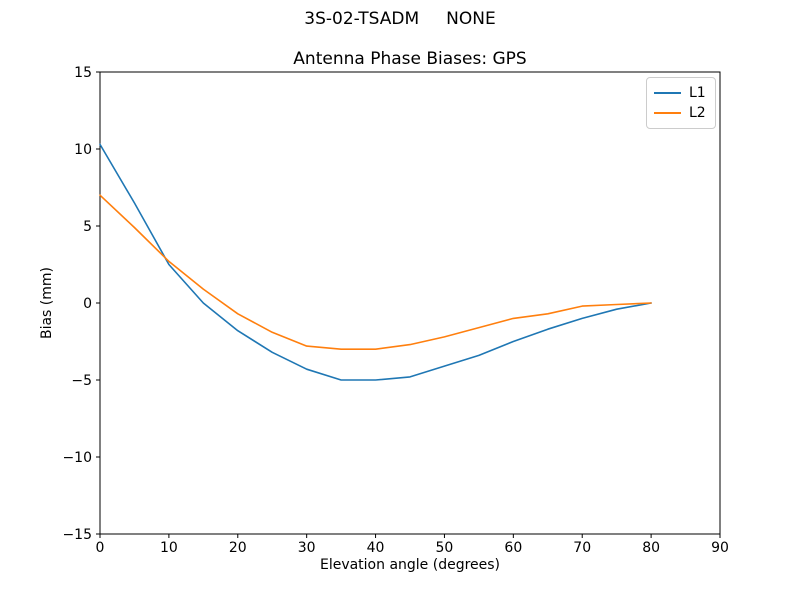  Describe the element at coordinates (81, 304) in the screenshot. I see `y-axis-ticks: 15 10 5 0 −5 −10 −15` at that location.